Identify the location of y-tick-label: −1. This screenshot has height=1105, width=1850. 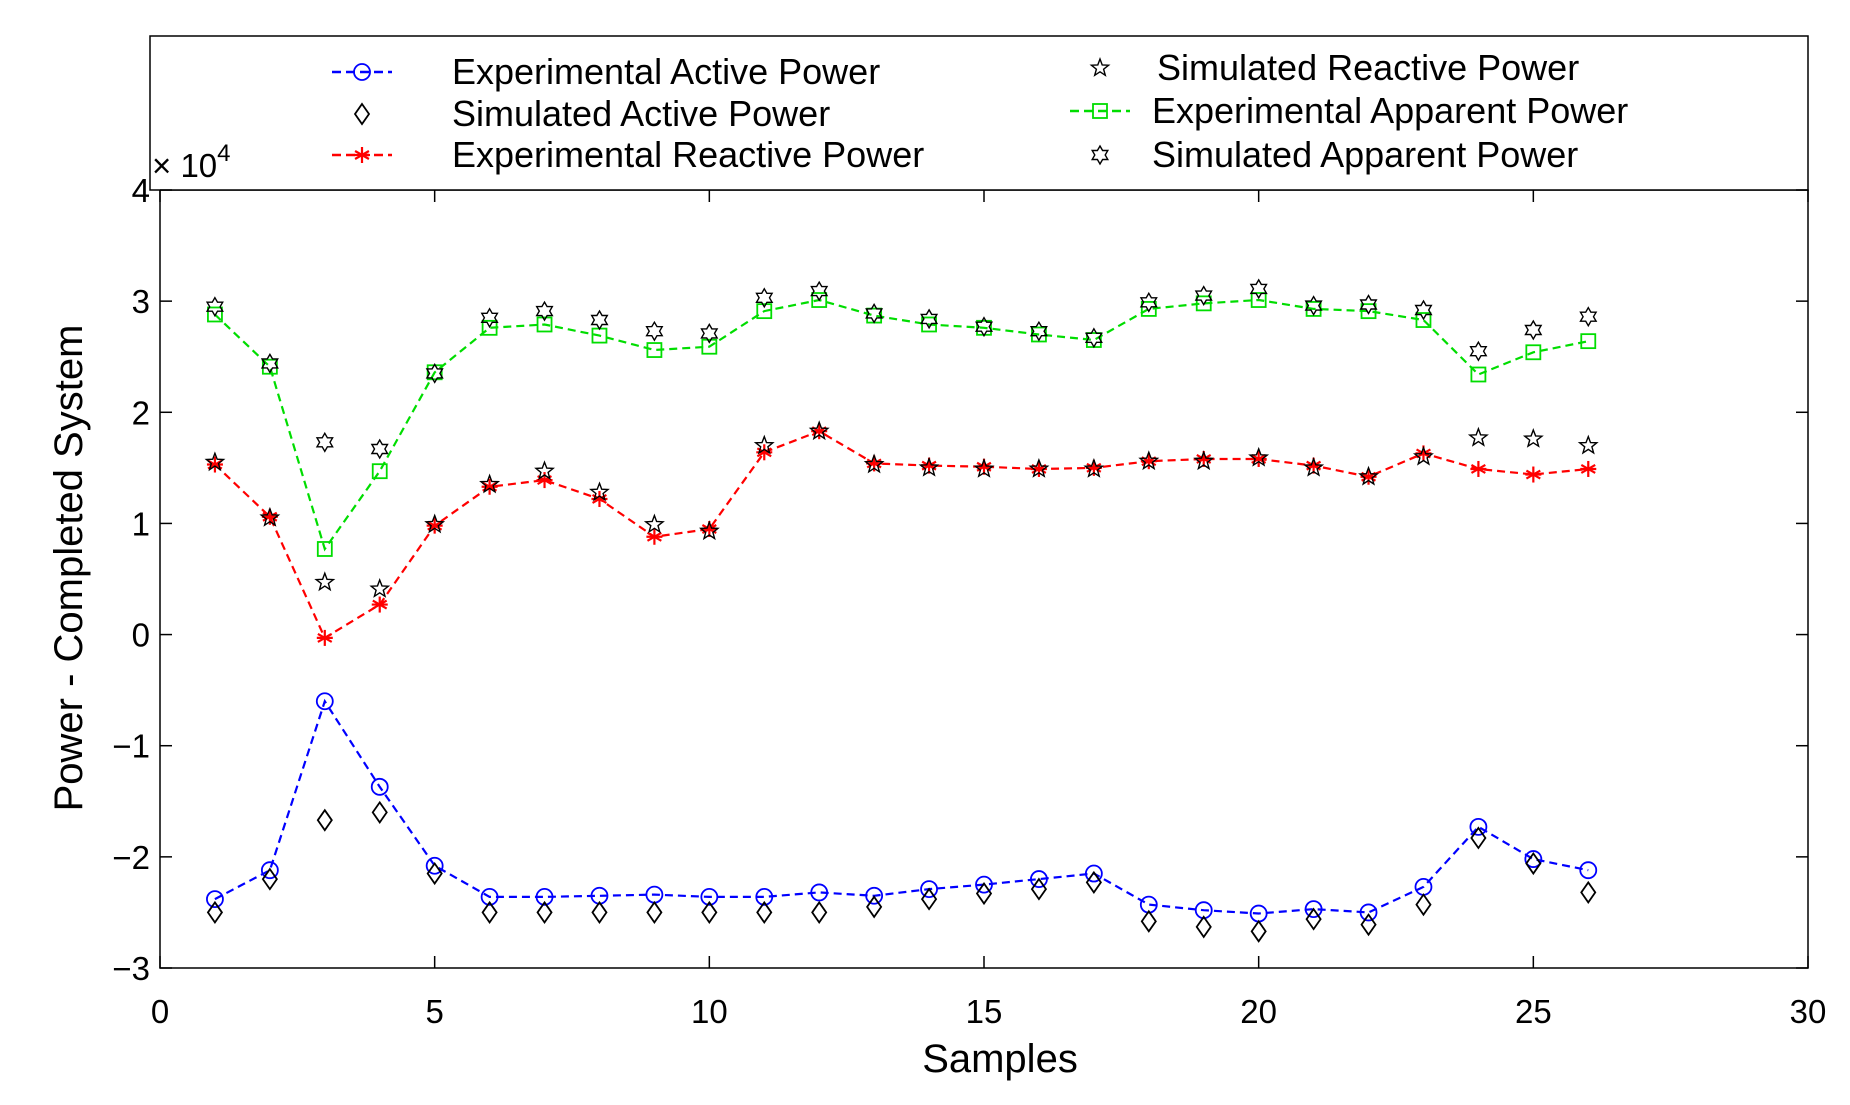
(131, 746).